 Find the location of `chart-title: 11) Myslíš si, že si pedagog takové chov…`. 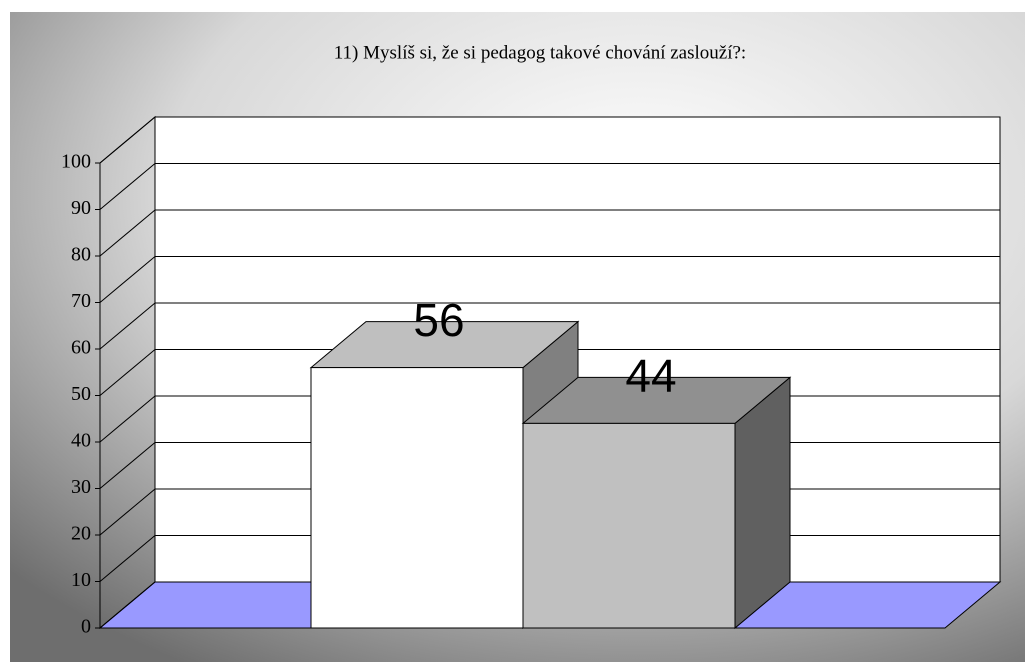

chart-title: 11) Myslíš si, že si pedagog takové chov… is located at coordinates (540, 52).